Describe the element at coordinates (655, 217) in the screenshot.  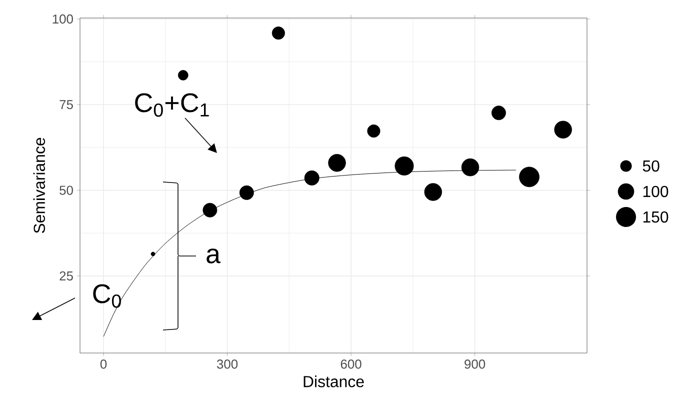
I see `legend-label: 150` at that location.